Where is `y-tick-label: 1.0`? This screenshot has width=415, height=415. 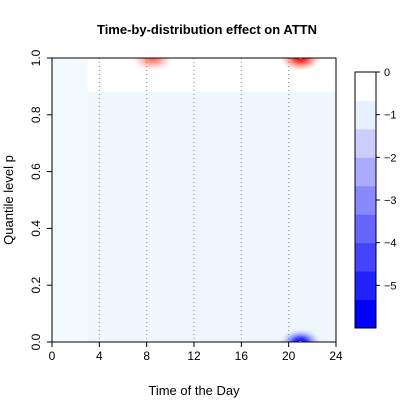 y-tick-label: 1.0 is located at coordinates (36, 57).